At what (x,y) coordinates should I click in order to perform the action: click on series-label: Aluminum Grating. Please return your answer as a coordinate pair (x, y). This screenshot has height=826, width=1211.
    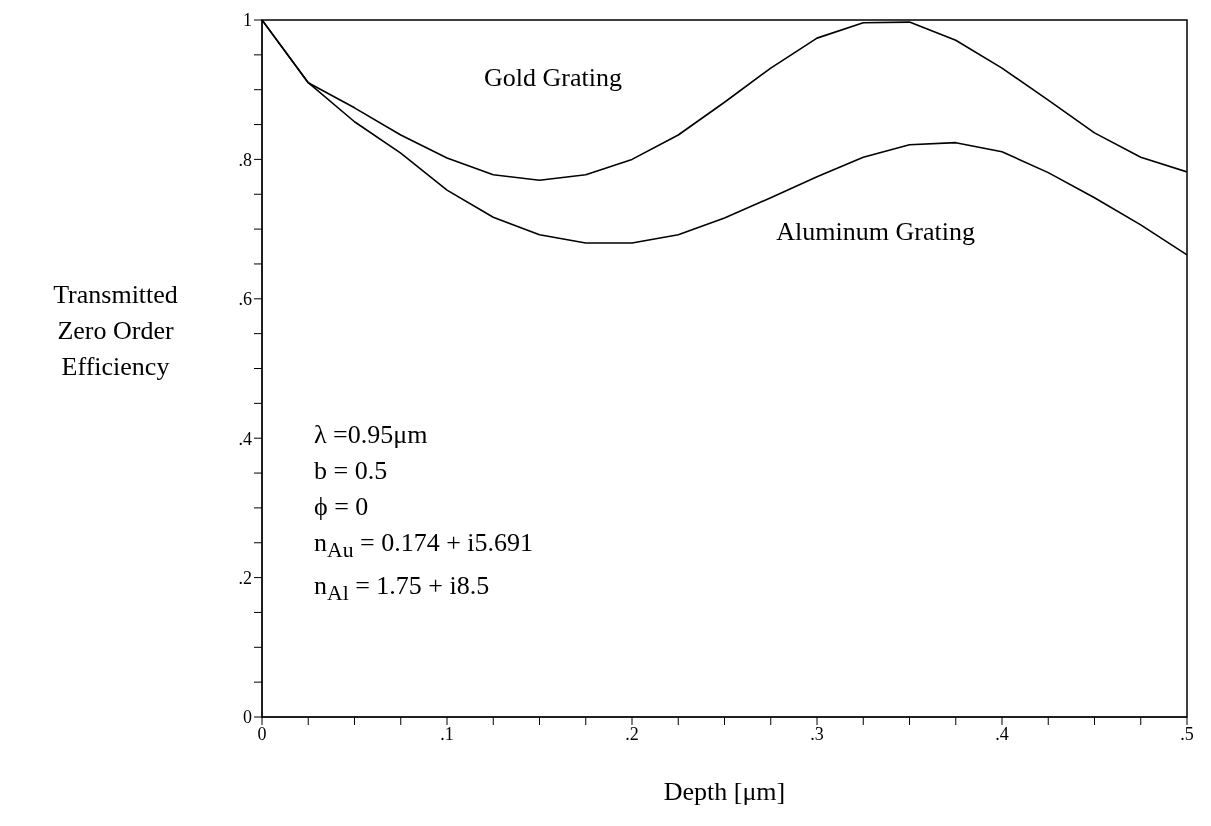
    Looking at the image, I should click on (875, 231).